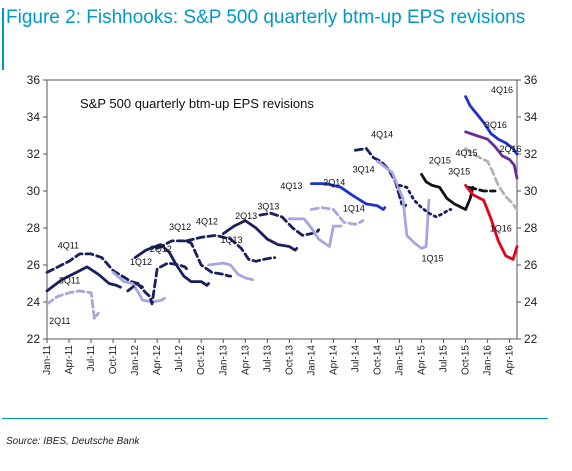 Image resolution: width=572 pixels, height=471 pixels. Describe the element at coordinates (231, 240) in the screenshot. I see `series-label: 1Q13` at that location.